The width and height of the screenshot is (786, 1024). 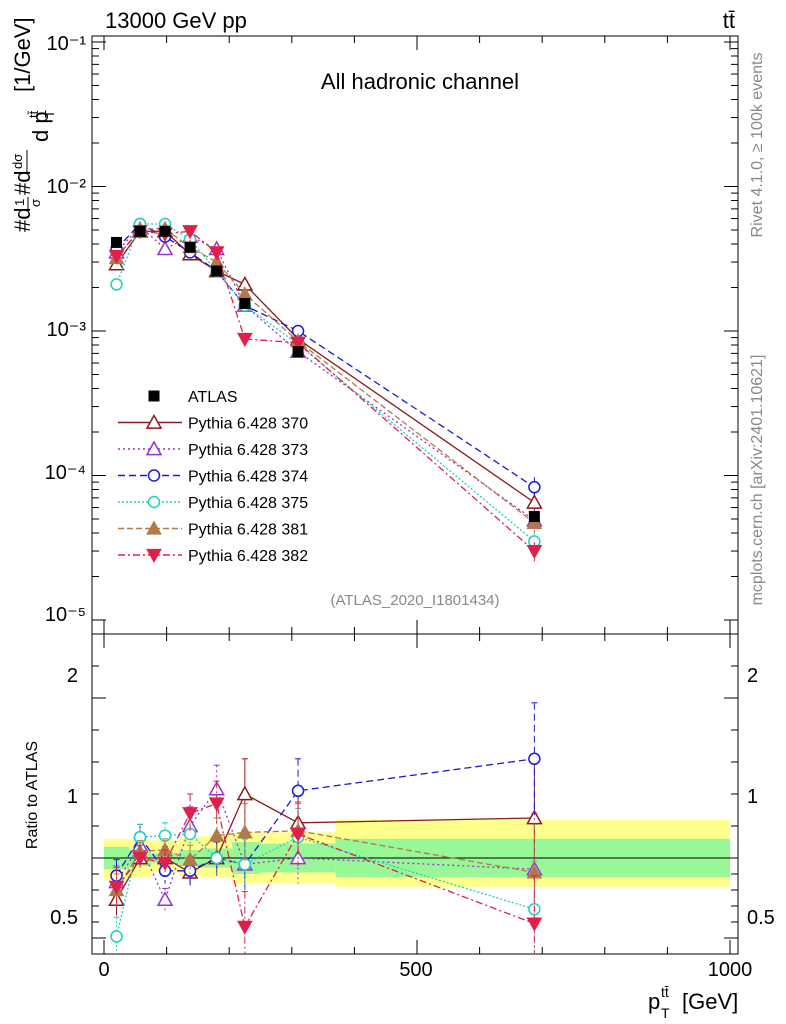 I want to click on svg-text: [GeV], so click(x=710, y=1001).